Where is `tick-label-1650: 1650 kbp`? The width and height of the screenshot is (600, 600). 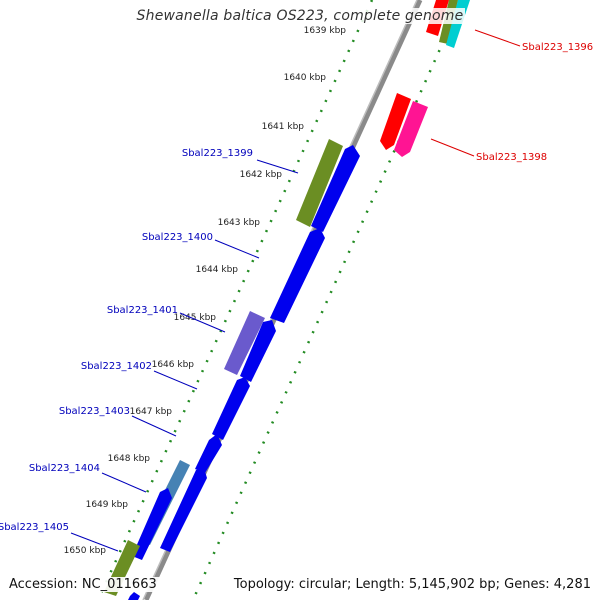
tick-label-1650: 1650 kbp is located at coordinates (85, 551).